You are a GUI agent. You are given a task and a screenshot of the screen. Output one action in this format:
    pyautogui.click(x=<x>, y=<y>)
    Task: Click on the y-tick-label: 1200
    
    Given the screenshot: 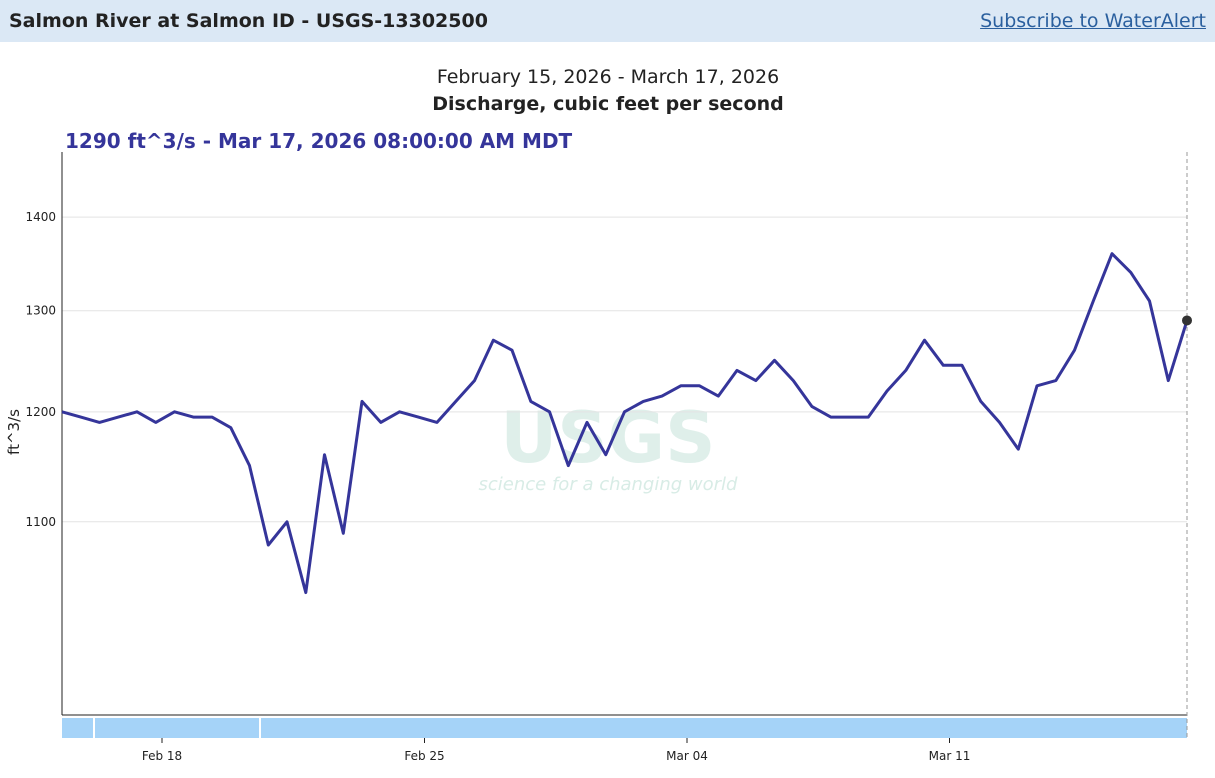 What is the action you would take?
    pyautogui.click(x=40, y=412)
    